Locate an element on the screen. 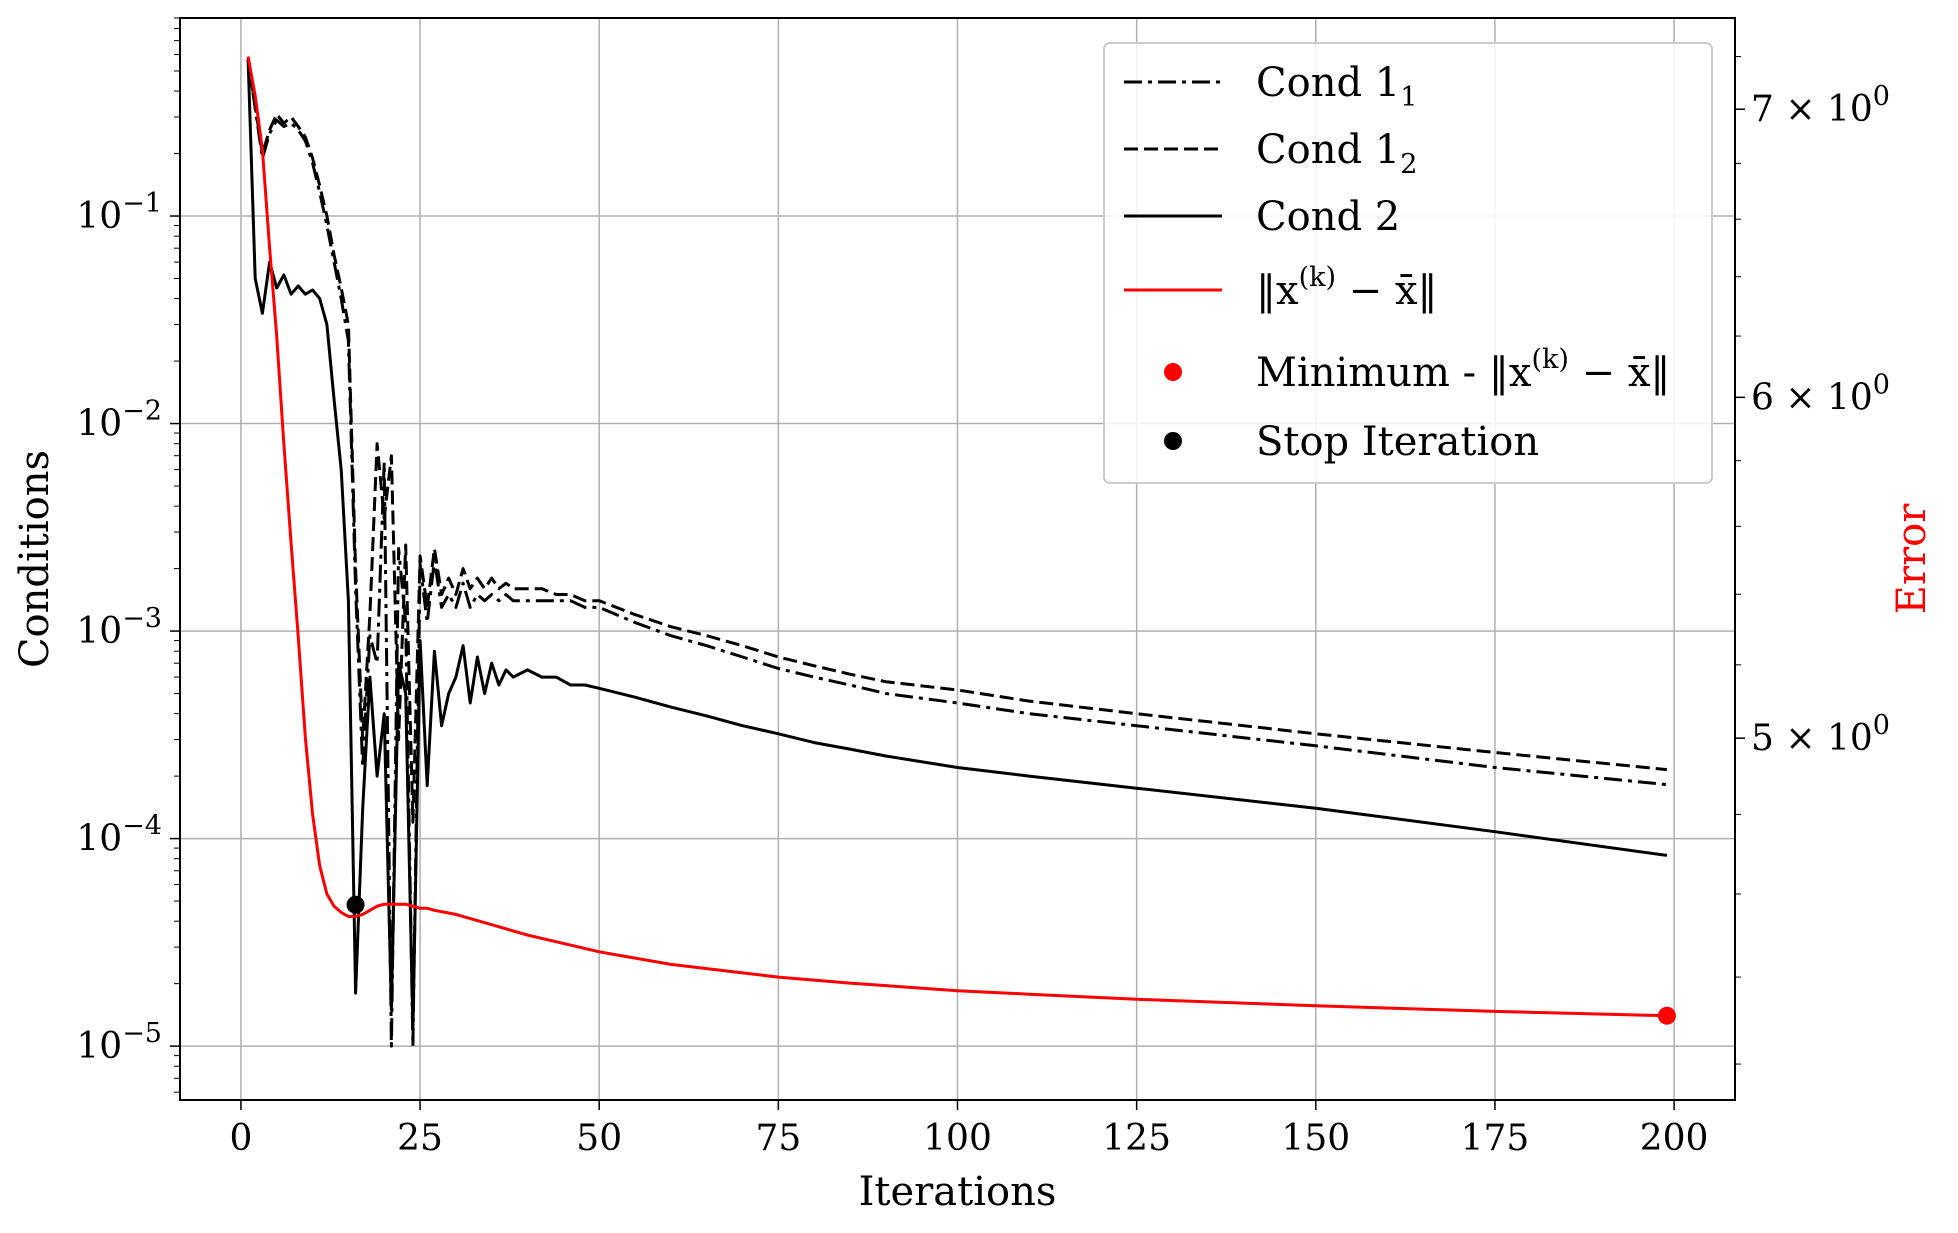  y2-tick-label: 7 × 100 is located at coordinates (1820, 105).